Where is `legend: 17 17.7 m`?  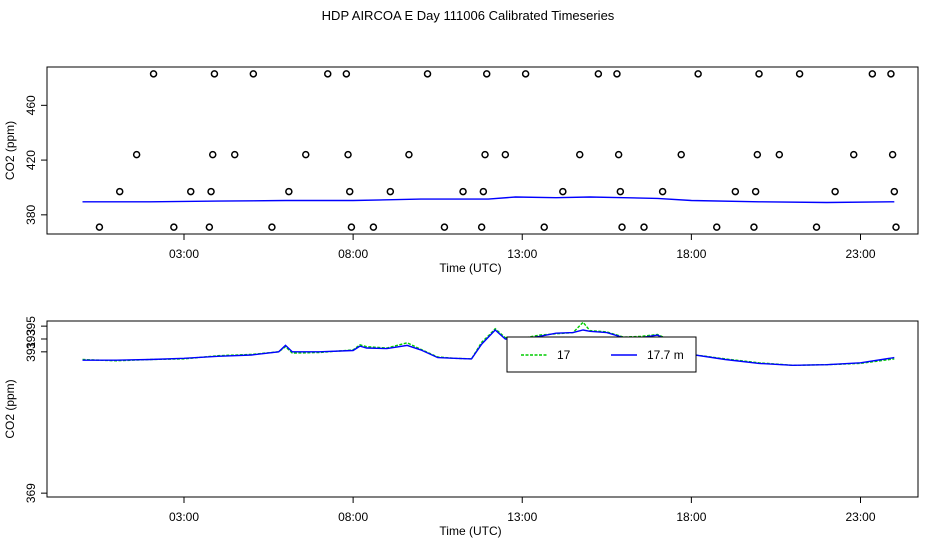
legend: 17 17.7 m is located at coordinates (601, 354).